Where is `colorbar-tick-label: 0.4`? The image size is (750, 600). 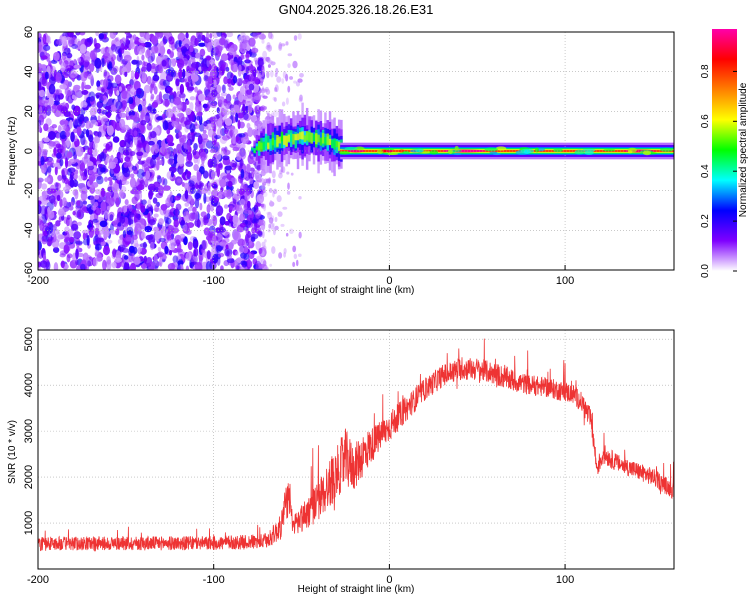
colorbar-tick-label: 0.4 is located at coordinates (705, 171).